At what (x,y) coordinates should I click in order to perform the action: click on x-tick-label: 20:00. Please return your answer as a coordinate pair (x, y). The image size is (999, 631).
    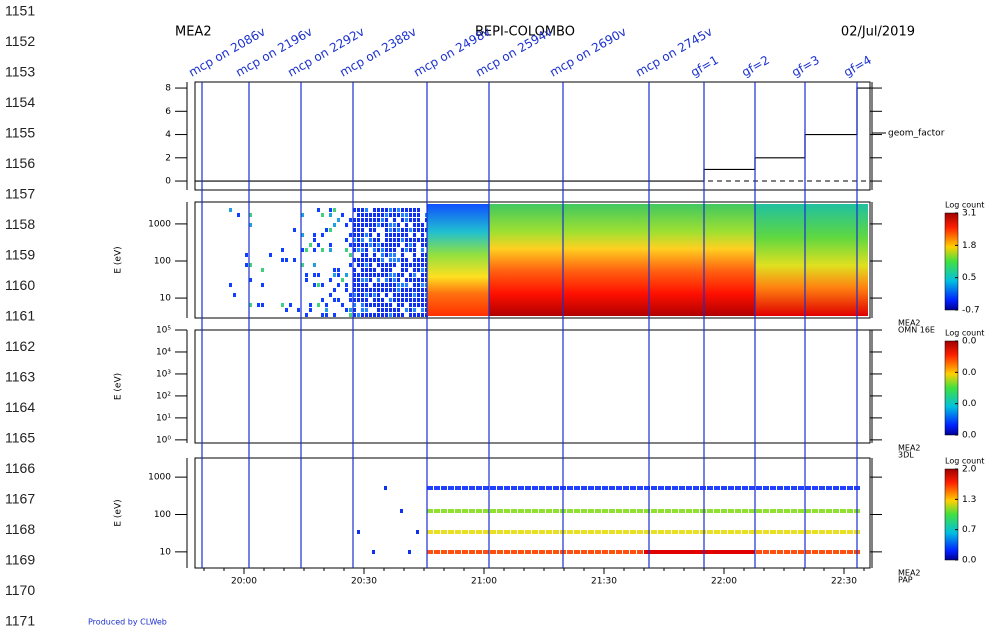
    Looking at the image, I should click on (244, 582).